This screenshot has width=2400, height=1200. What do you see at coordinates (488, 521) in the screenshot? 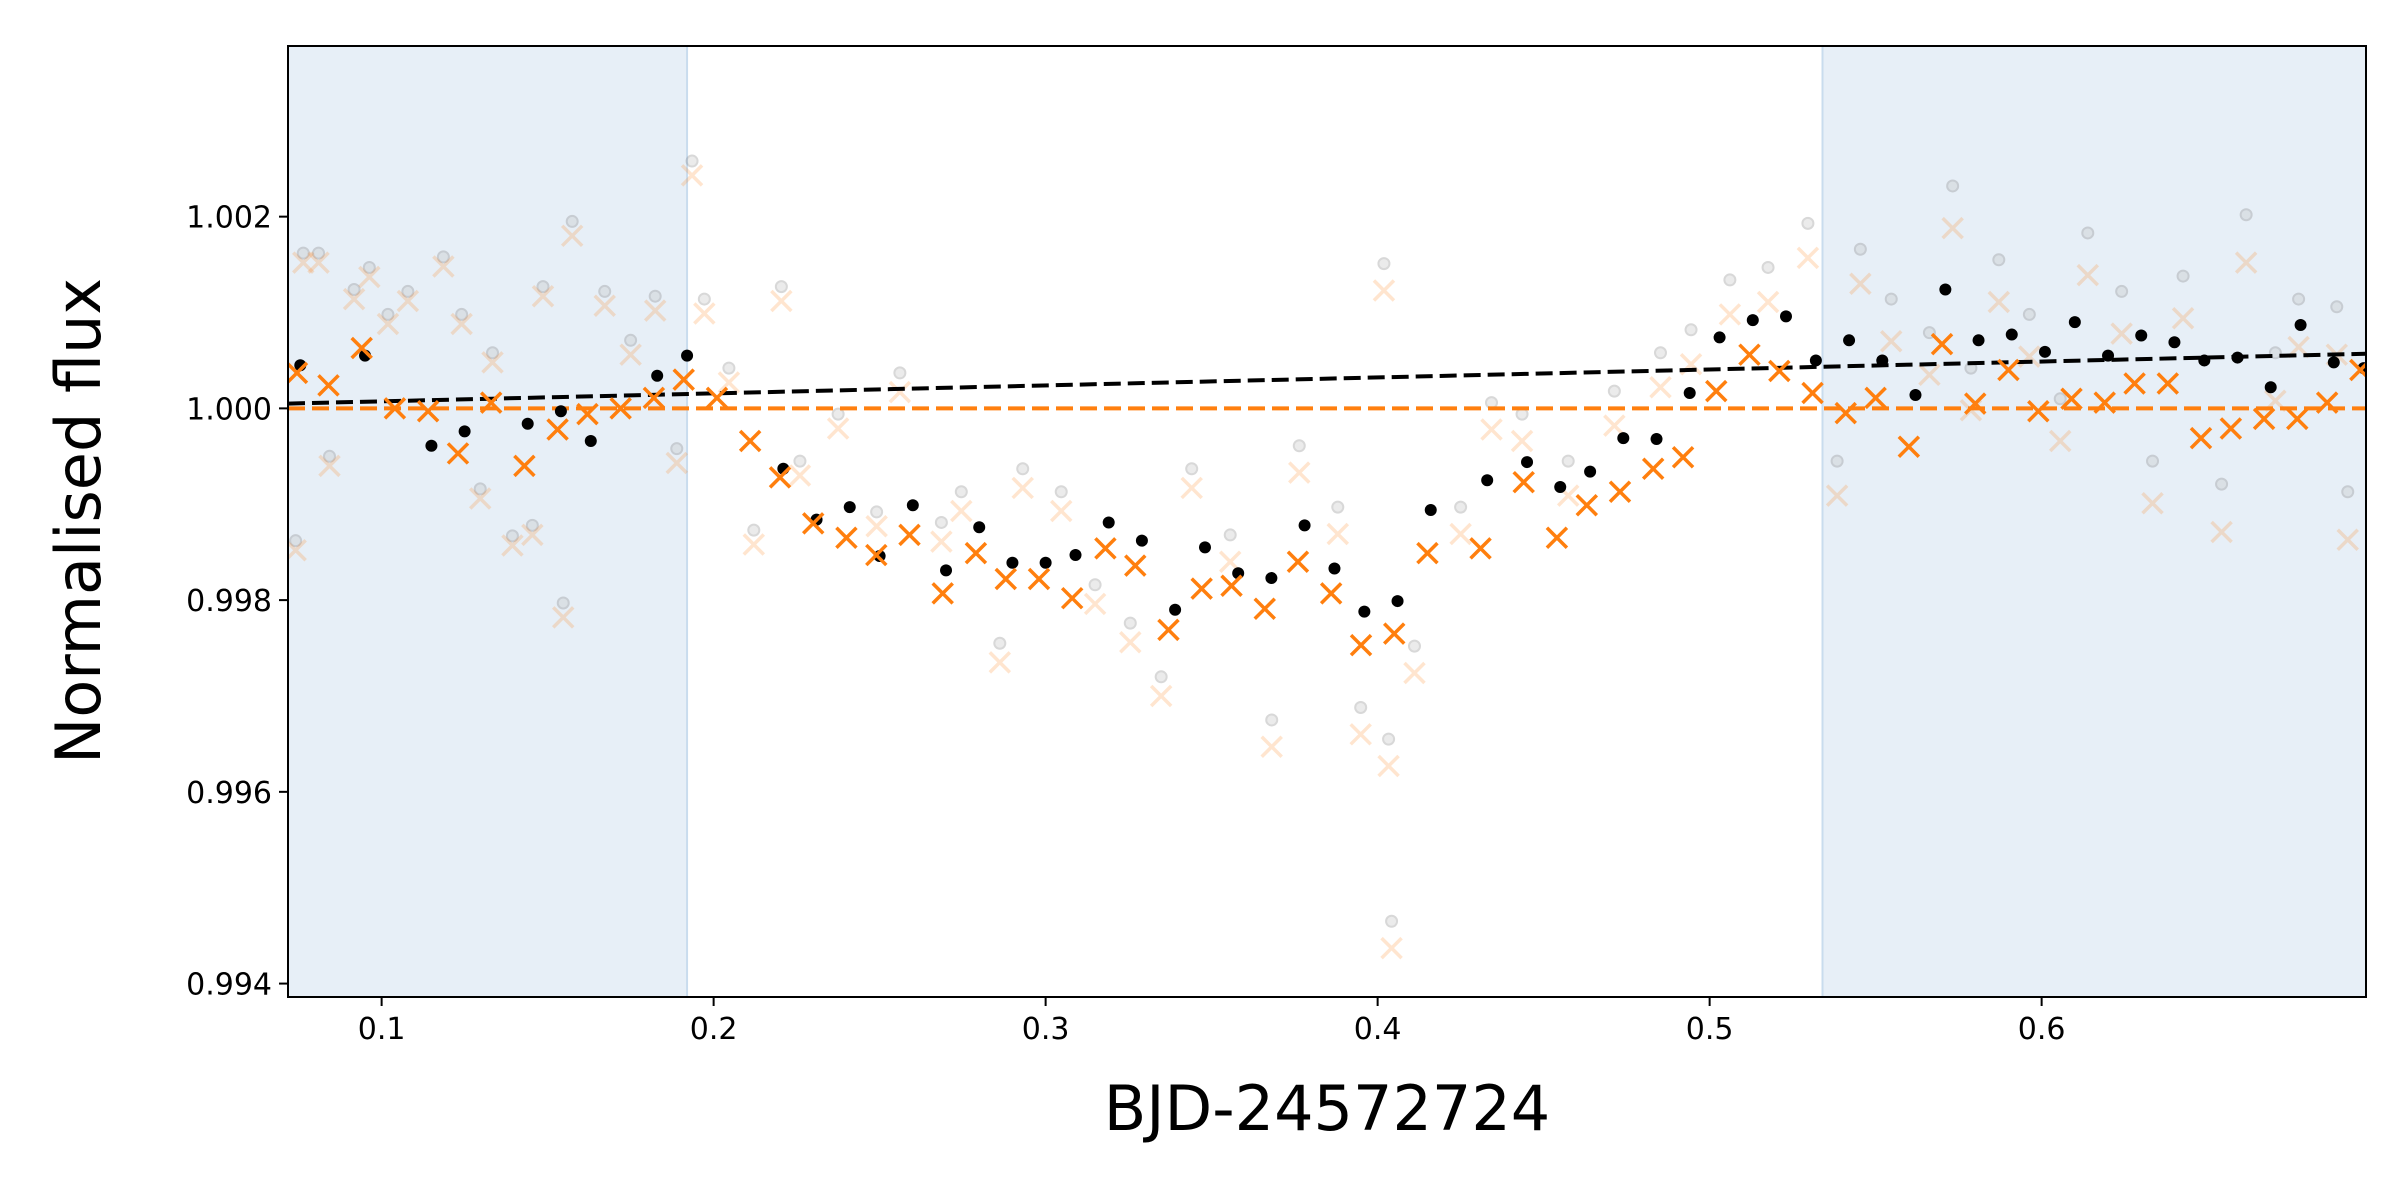
I see `shaded-span` at bounding box center [488, 521].